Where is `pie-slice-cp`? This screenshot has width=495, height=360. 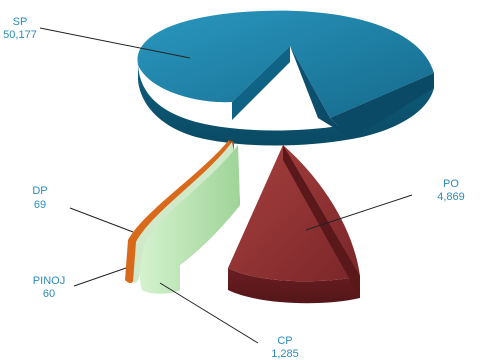 pie-slice-cp is located at coordinates (189, 219).